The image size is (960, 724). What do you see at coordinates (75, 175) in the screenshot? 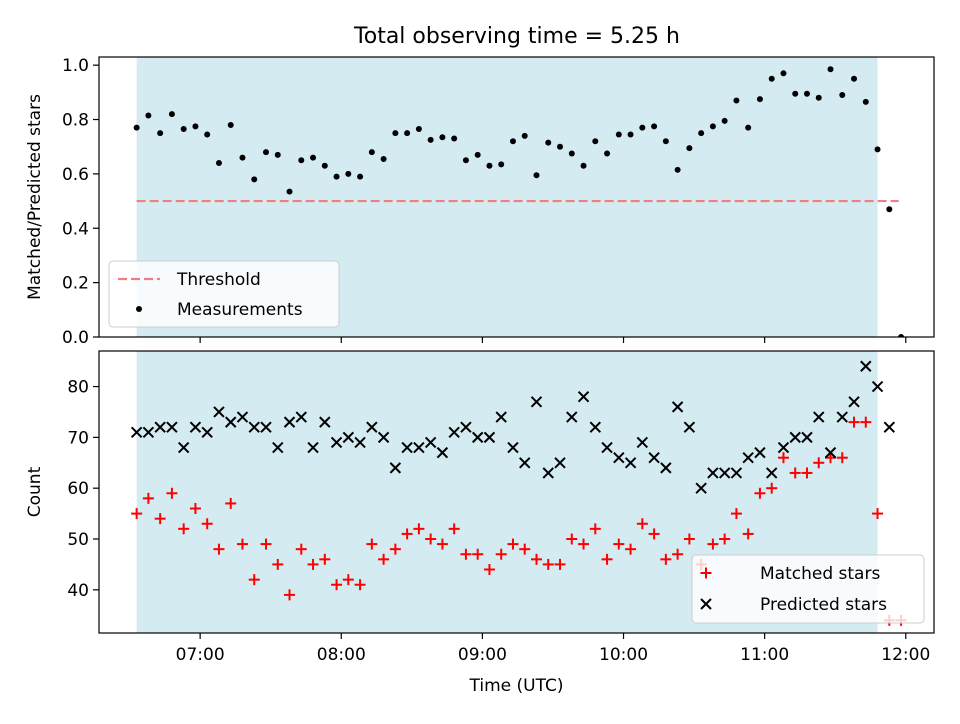
I see `y-tick-label: 0.6` at bounding box center [75, 175].